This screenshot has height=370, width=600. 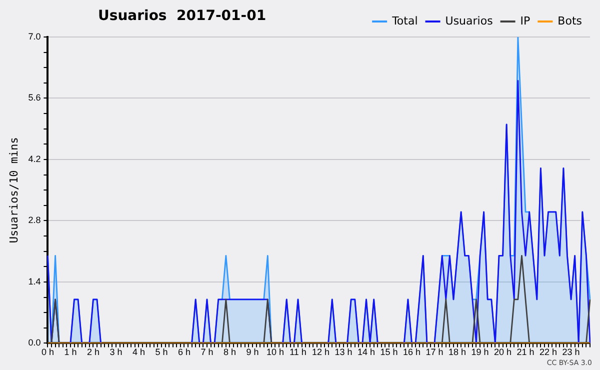 I want to click on x-tick-label: 3 h, so click(x=116, y=352).